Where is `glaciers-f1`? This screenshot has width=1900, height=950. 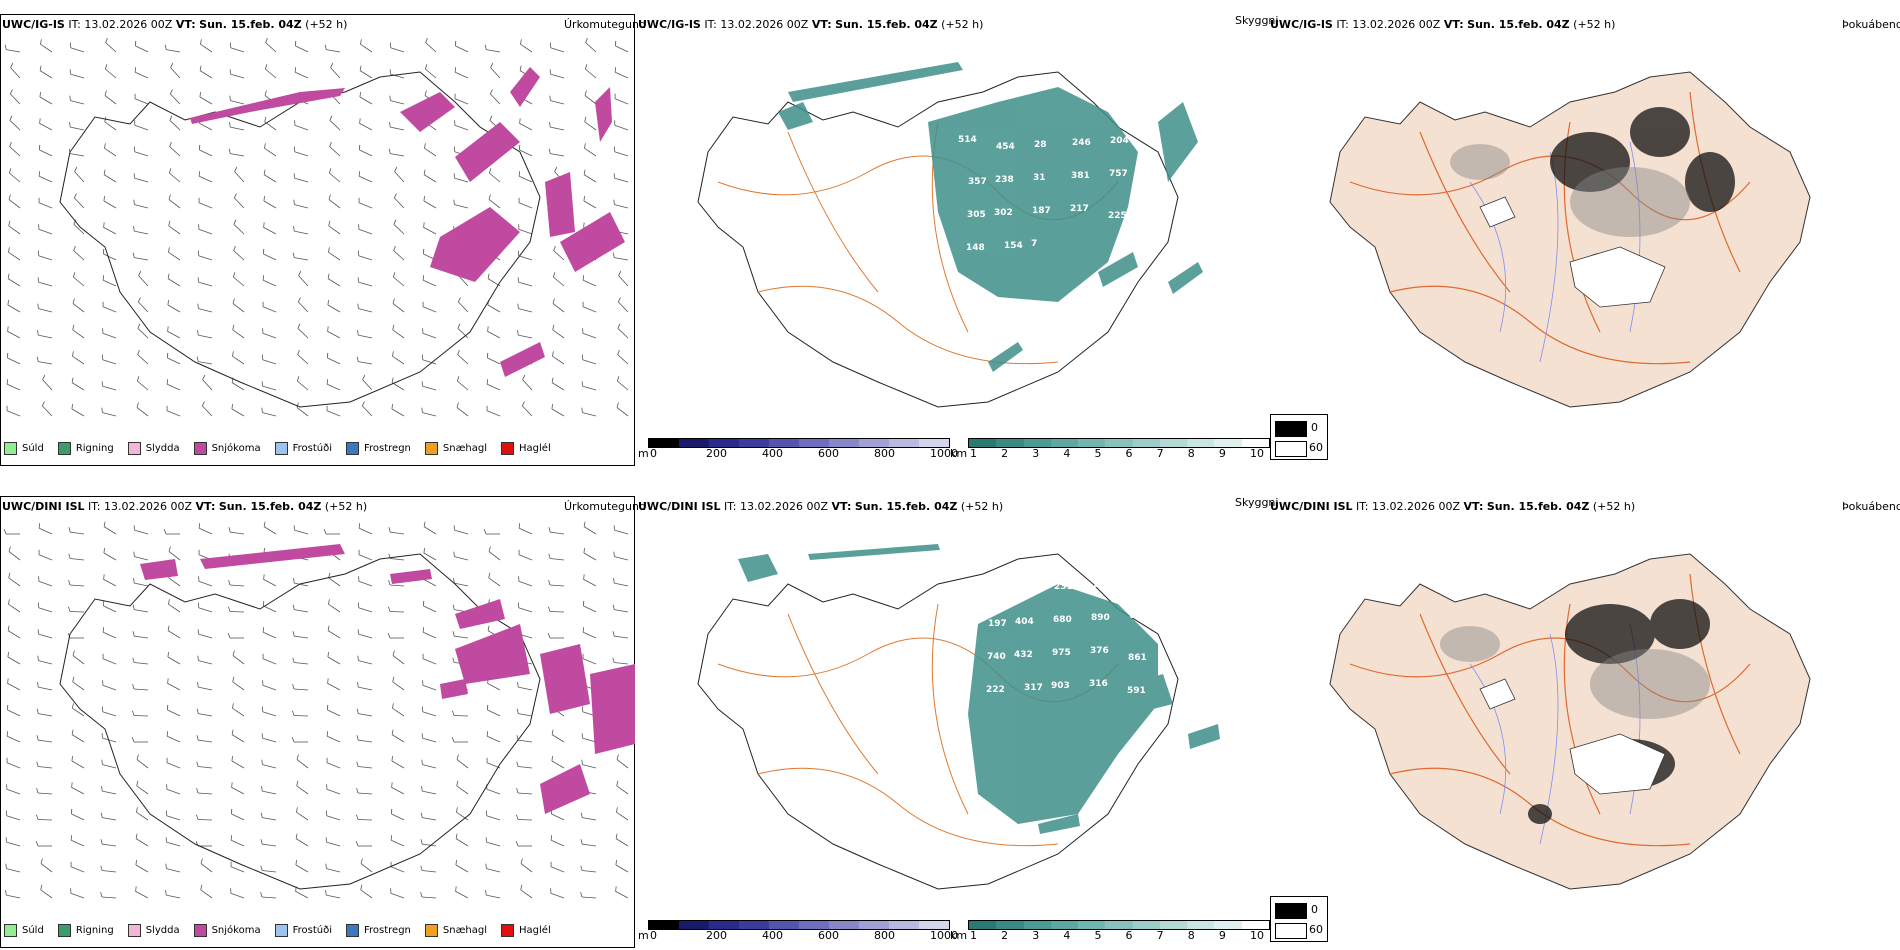
glaciers-f1 is located at coordinates (1572, 252).